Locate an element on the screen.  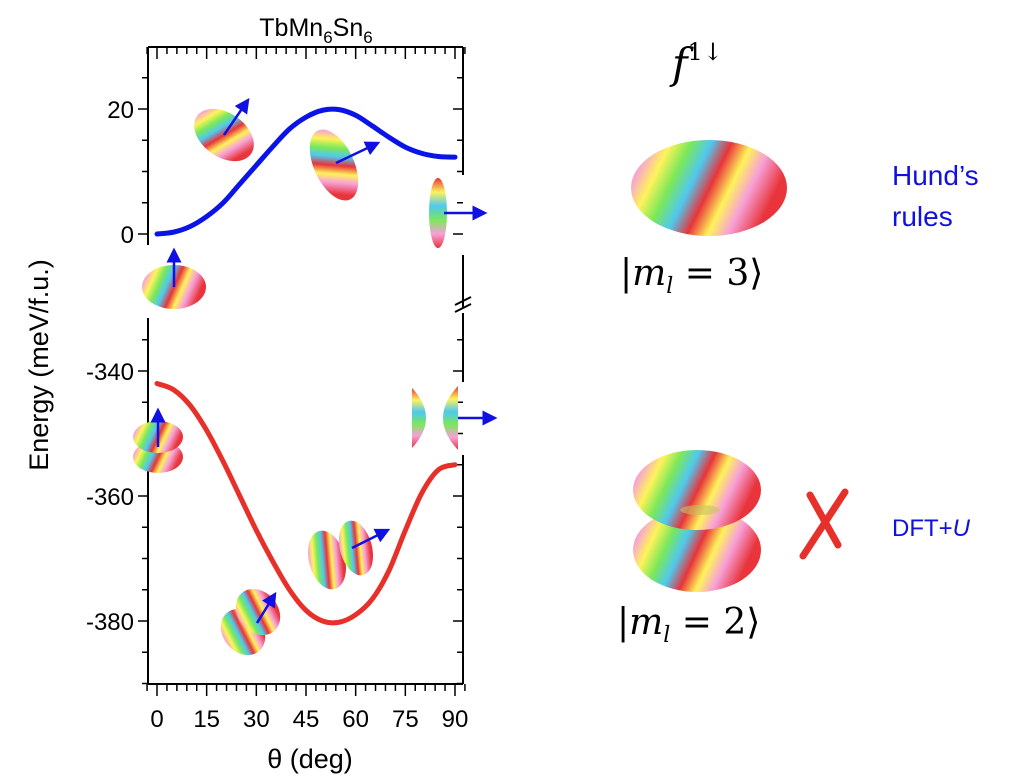
hunds-rules-label: Hund’s rules is located at coordinates (935, 196).